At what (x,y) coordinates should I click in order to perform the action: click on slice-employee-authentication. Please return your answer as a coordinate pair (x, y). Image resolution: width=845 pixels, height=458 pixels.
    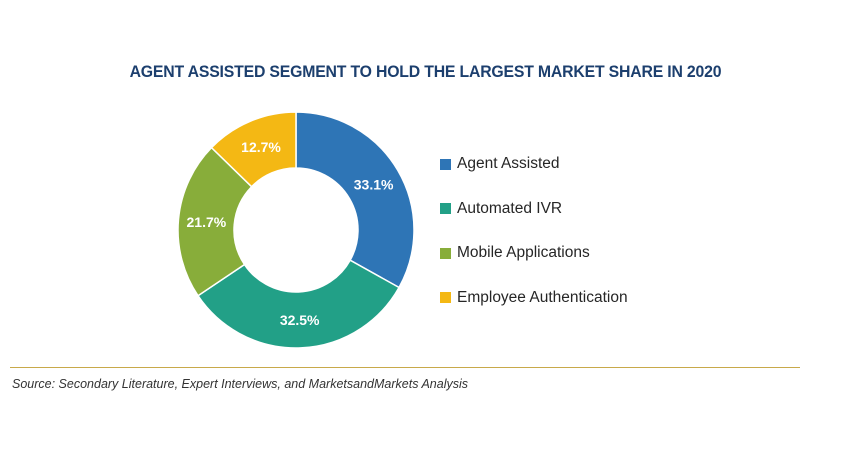
    Looking at the image, I should click on (253, 149).